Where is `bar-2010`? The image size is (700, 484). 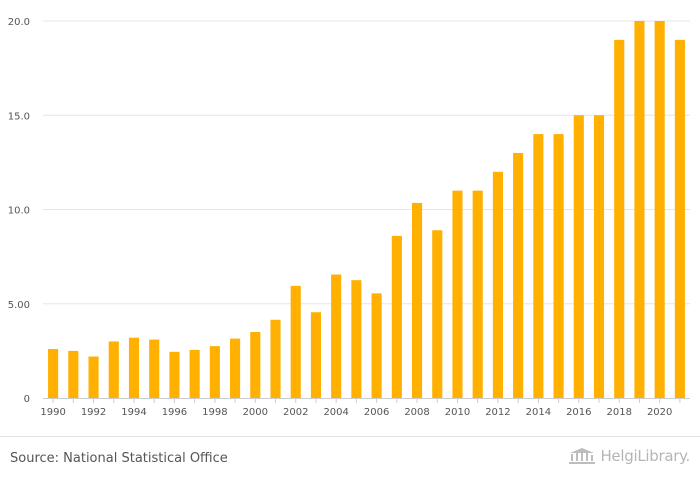 bar-2010 is located at coordinates (457, 294).